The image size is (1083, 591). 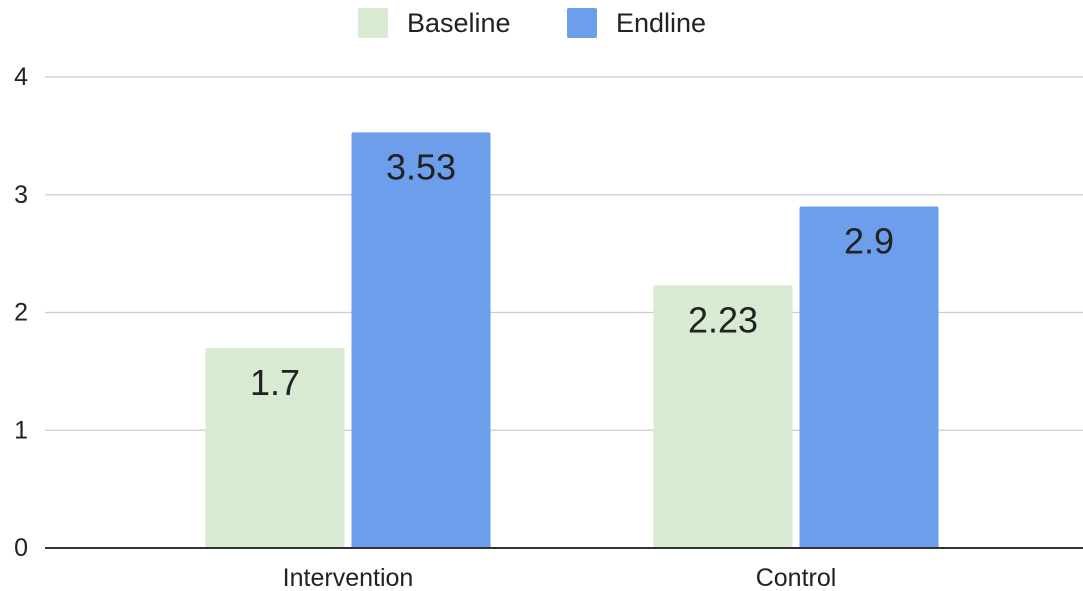 I want to click on bar-endline-intervention, so click(x=421, y=340).